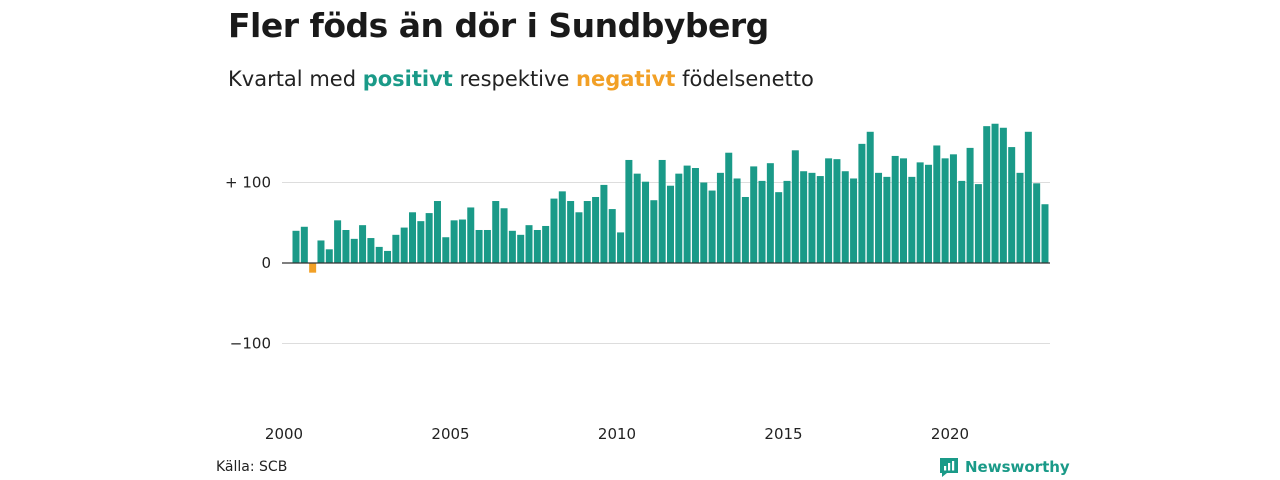  What do you see at coordinates (744, 79) in the screenshot?
I see `subtitle-suffix: födelsenetto` at bounding box center [744, 79].